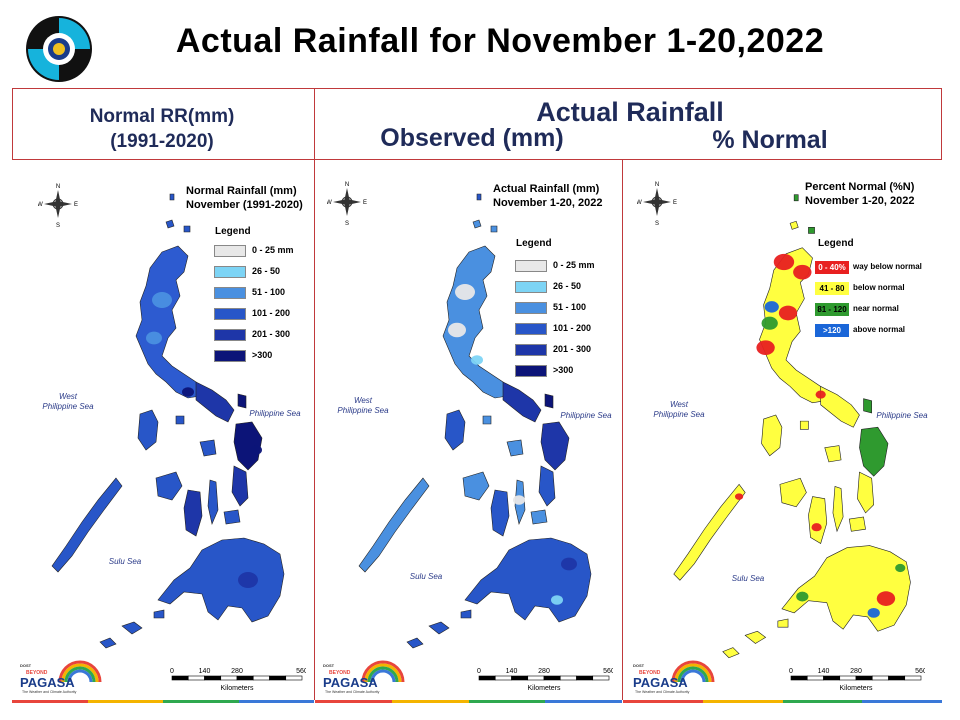  Describe the element at coordinates (240, 486) in the screenshot. I see `island-leyte` at that location.